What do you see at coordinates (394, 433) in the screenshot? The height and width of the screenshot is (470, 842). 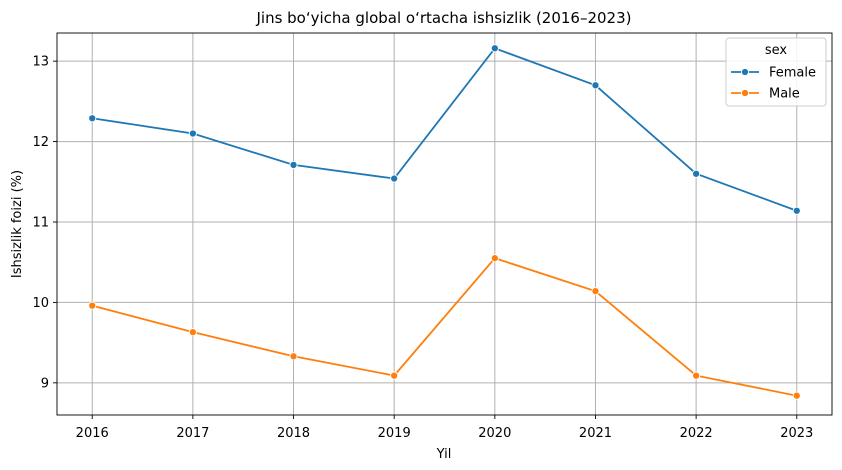 I see `x-tick-label: 2019` at bounding box center [394, 433].